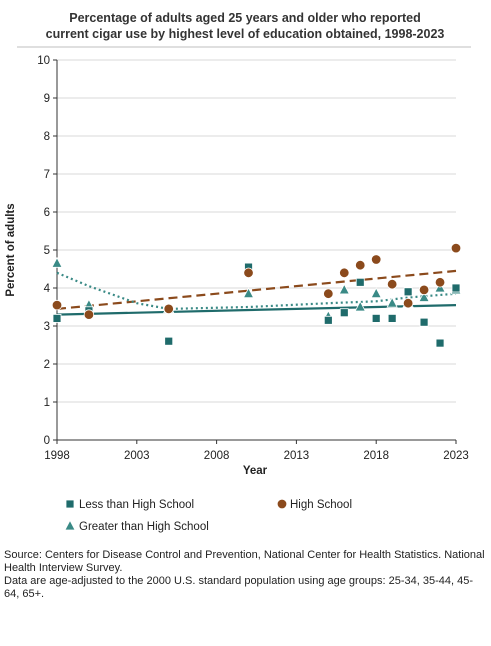 The image size is (491, 646). Describe the element at coordinates (255, 471) in the screenshot. I see `x-axis-title: Year` at that location.